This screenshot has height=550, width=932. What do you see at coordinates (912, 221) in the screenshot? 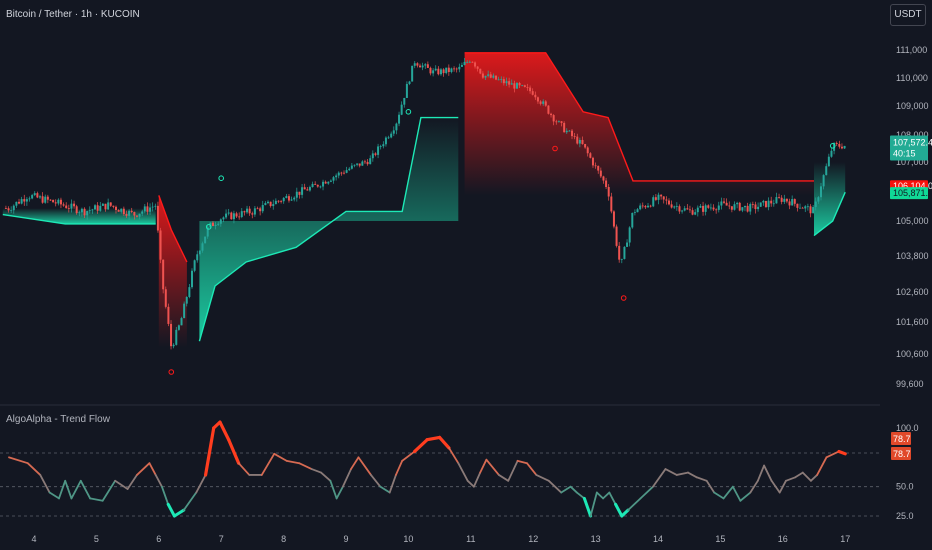
I see `price-axis-tick: 105,000` at bounding box center [912, 221].